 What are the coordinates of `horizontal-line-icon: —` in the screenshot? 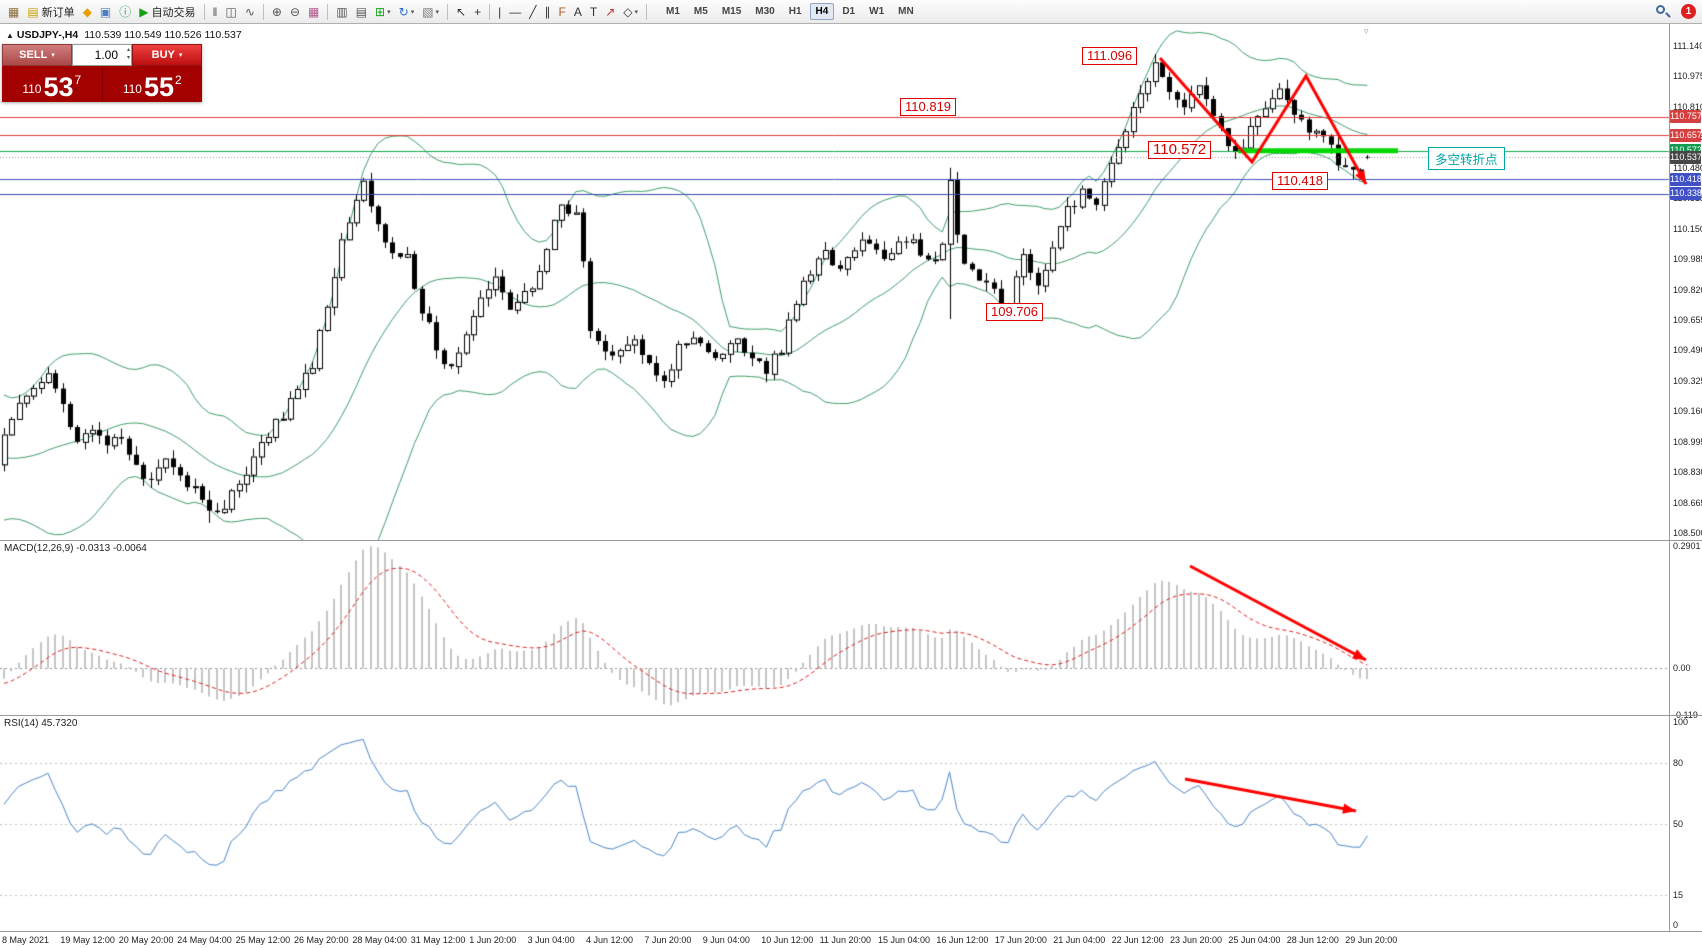 It's located at (515, 12).